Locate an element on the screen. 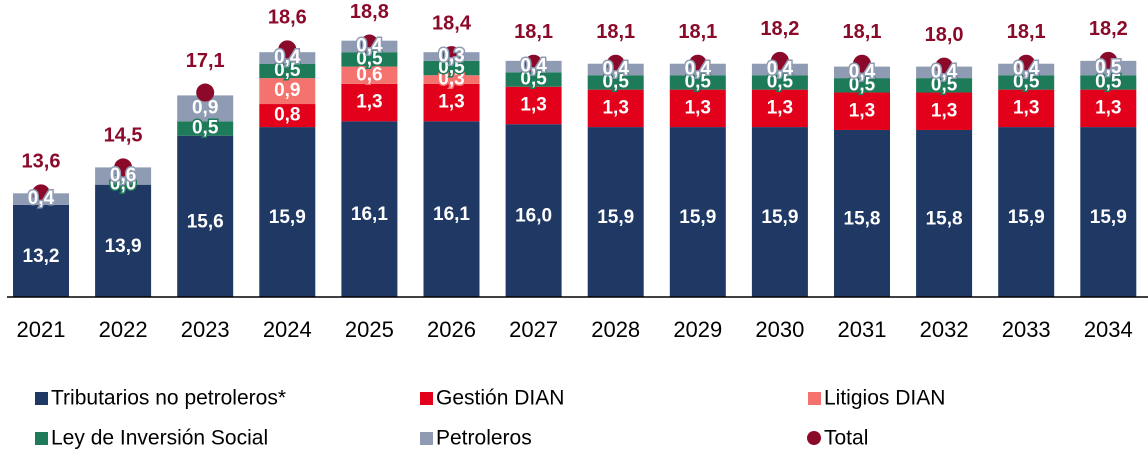 This screenshot has height=452, width=1148. legend-label: Total is located at coordinates (846, 438).